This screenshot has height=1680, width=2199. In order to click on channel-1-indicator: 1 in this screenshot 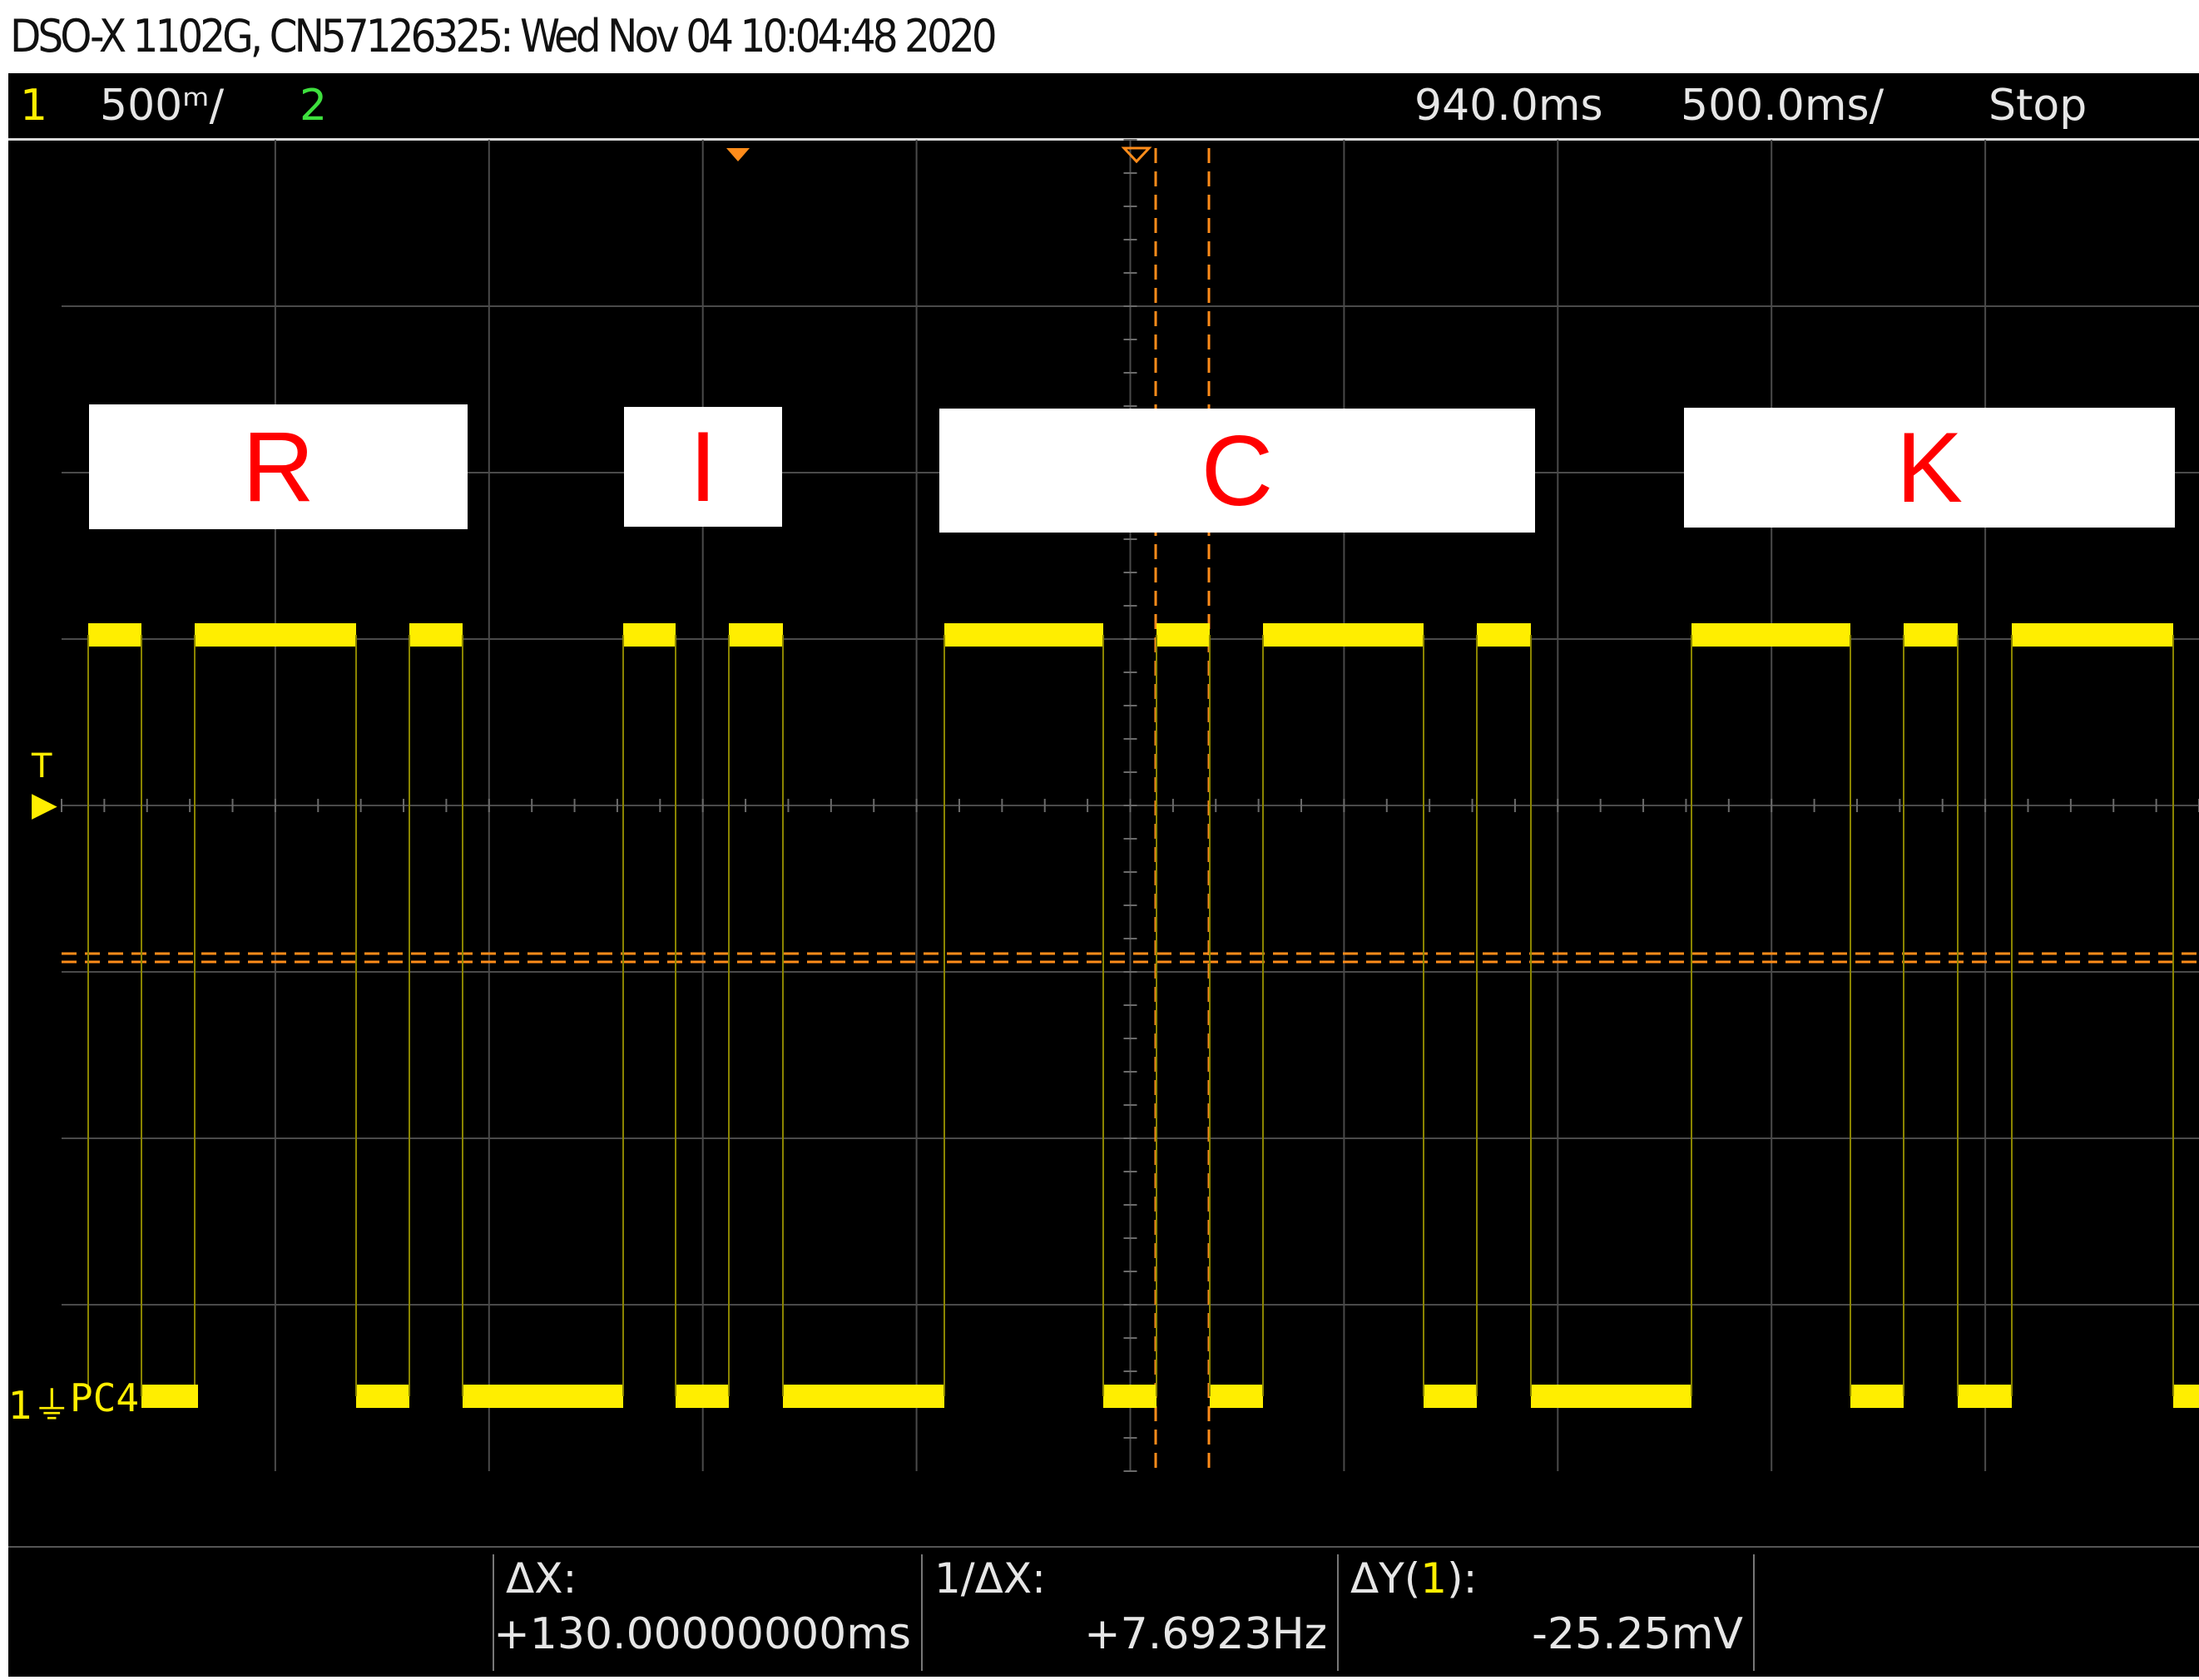, I will do `click(34, 106)`.